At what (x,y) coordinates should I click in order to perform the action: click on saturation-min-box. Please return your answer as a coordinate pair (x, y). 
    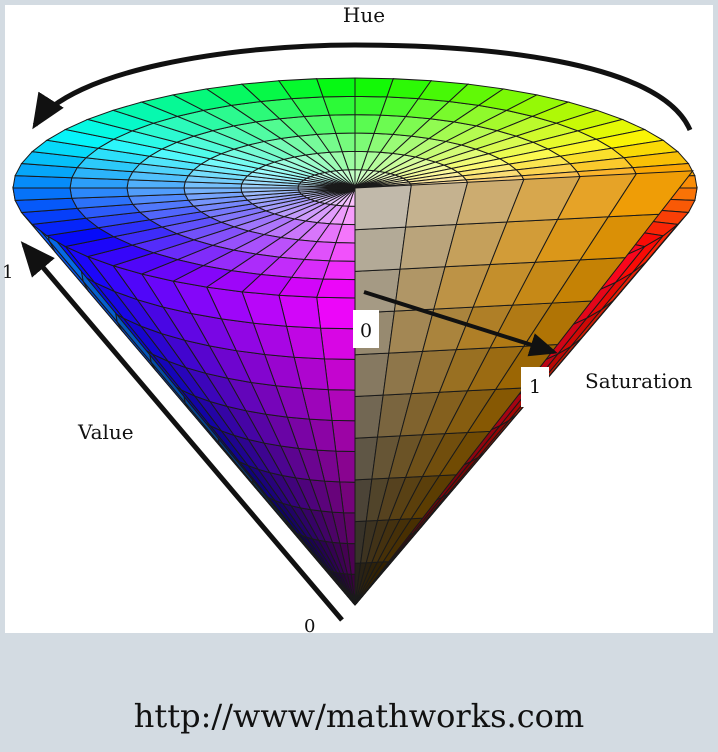
    Looking at the image, I should click on (366, 329).